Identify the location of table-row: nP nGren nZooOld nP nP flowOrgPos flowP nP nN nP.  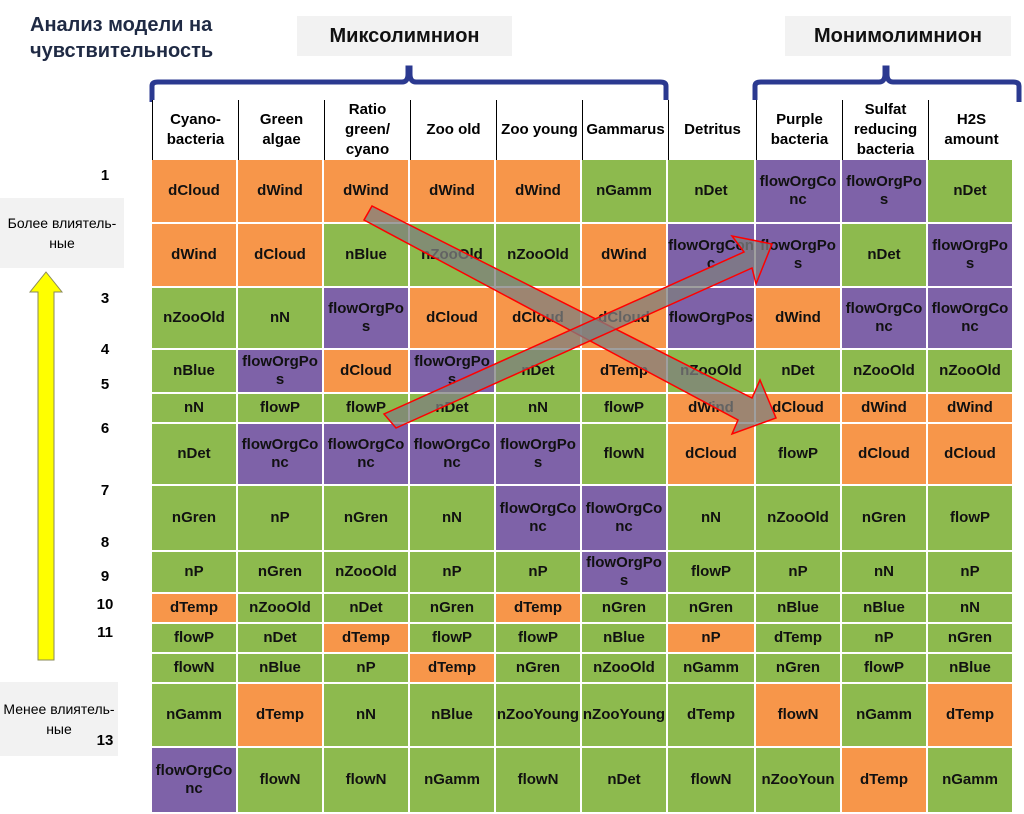
(583, 573).